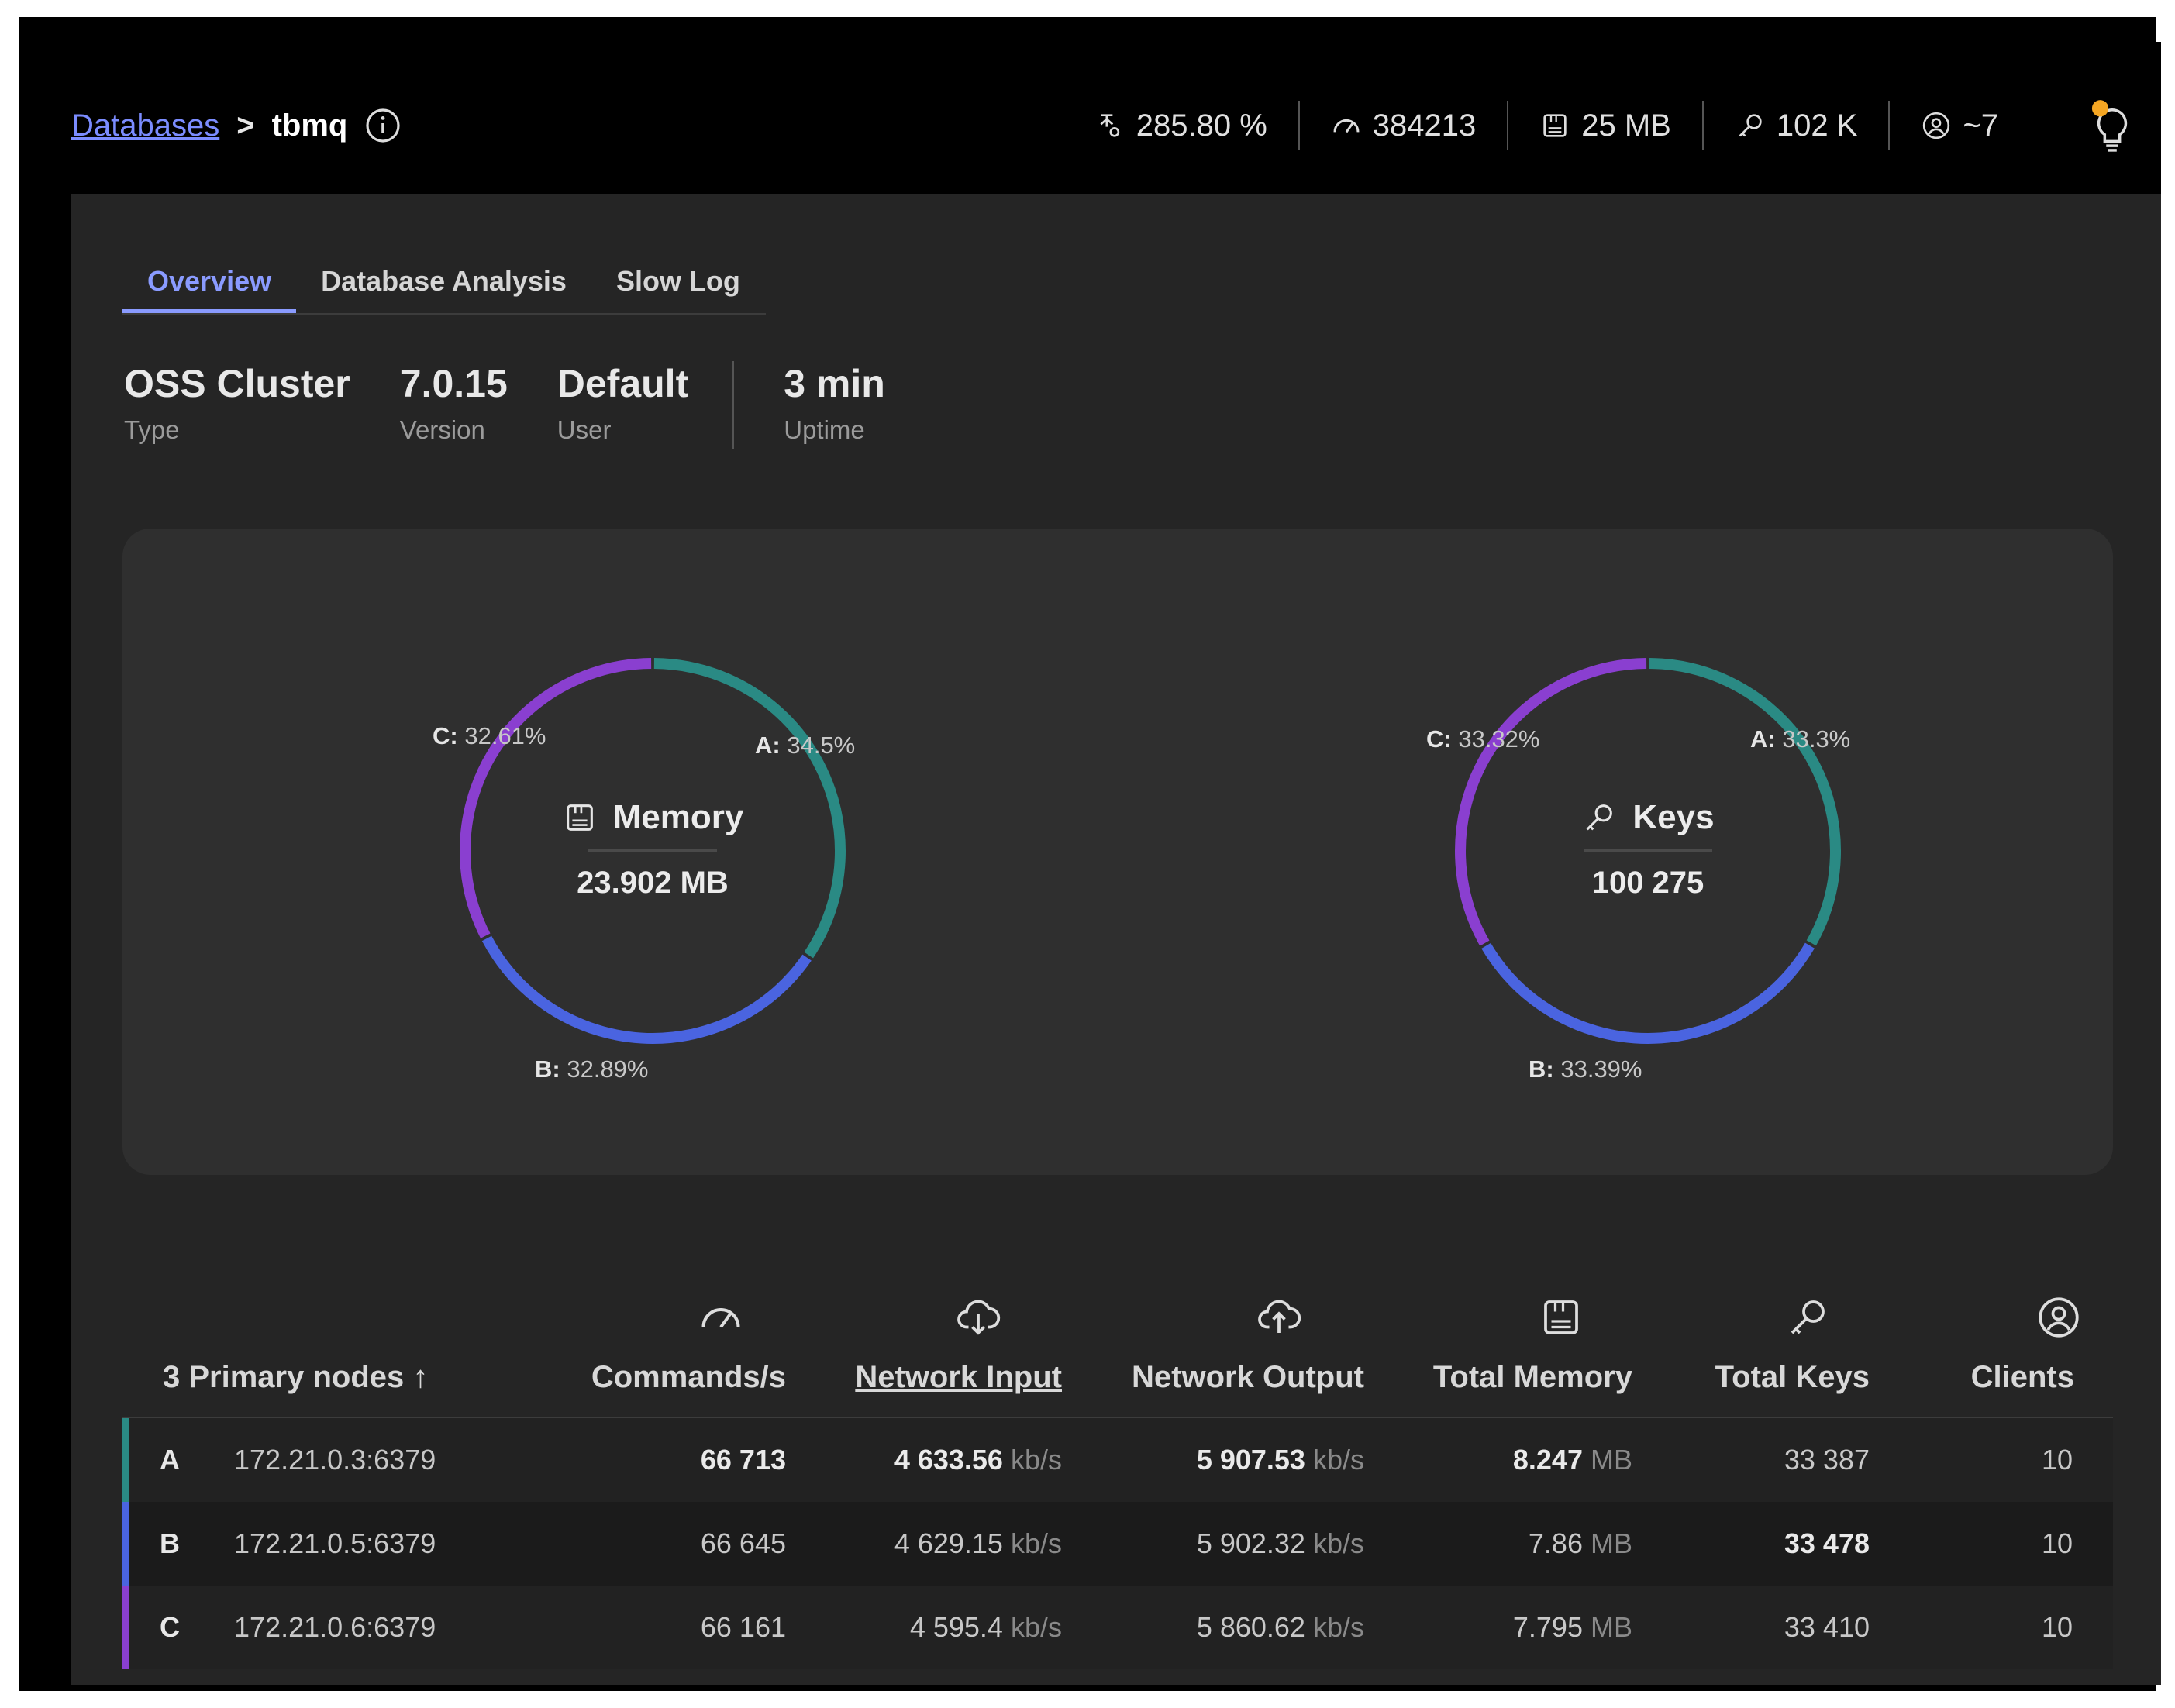 Image resolution: width=2175 pixels, height=1708 pixels. I want to click on clients-metric: ~7, so click(1959, 126).